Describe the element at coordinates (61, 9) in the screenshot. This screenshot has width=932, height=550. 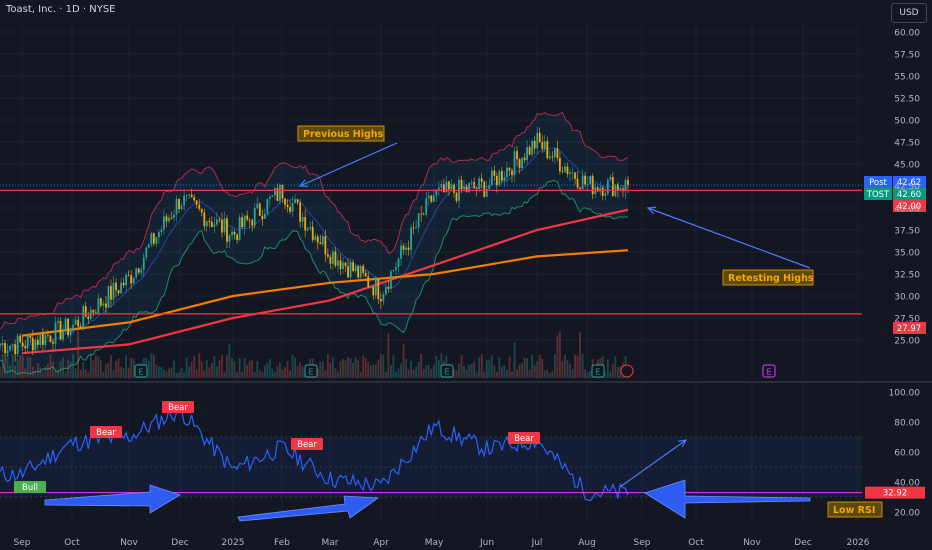
I see `symbol-title: Toast, Inc. · 1D · NYSE` at that location.